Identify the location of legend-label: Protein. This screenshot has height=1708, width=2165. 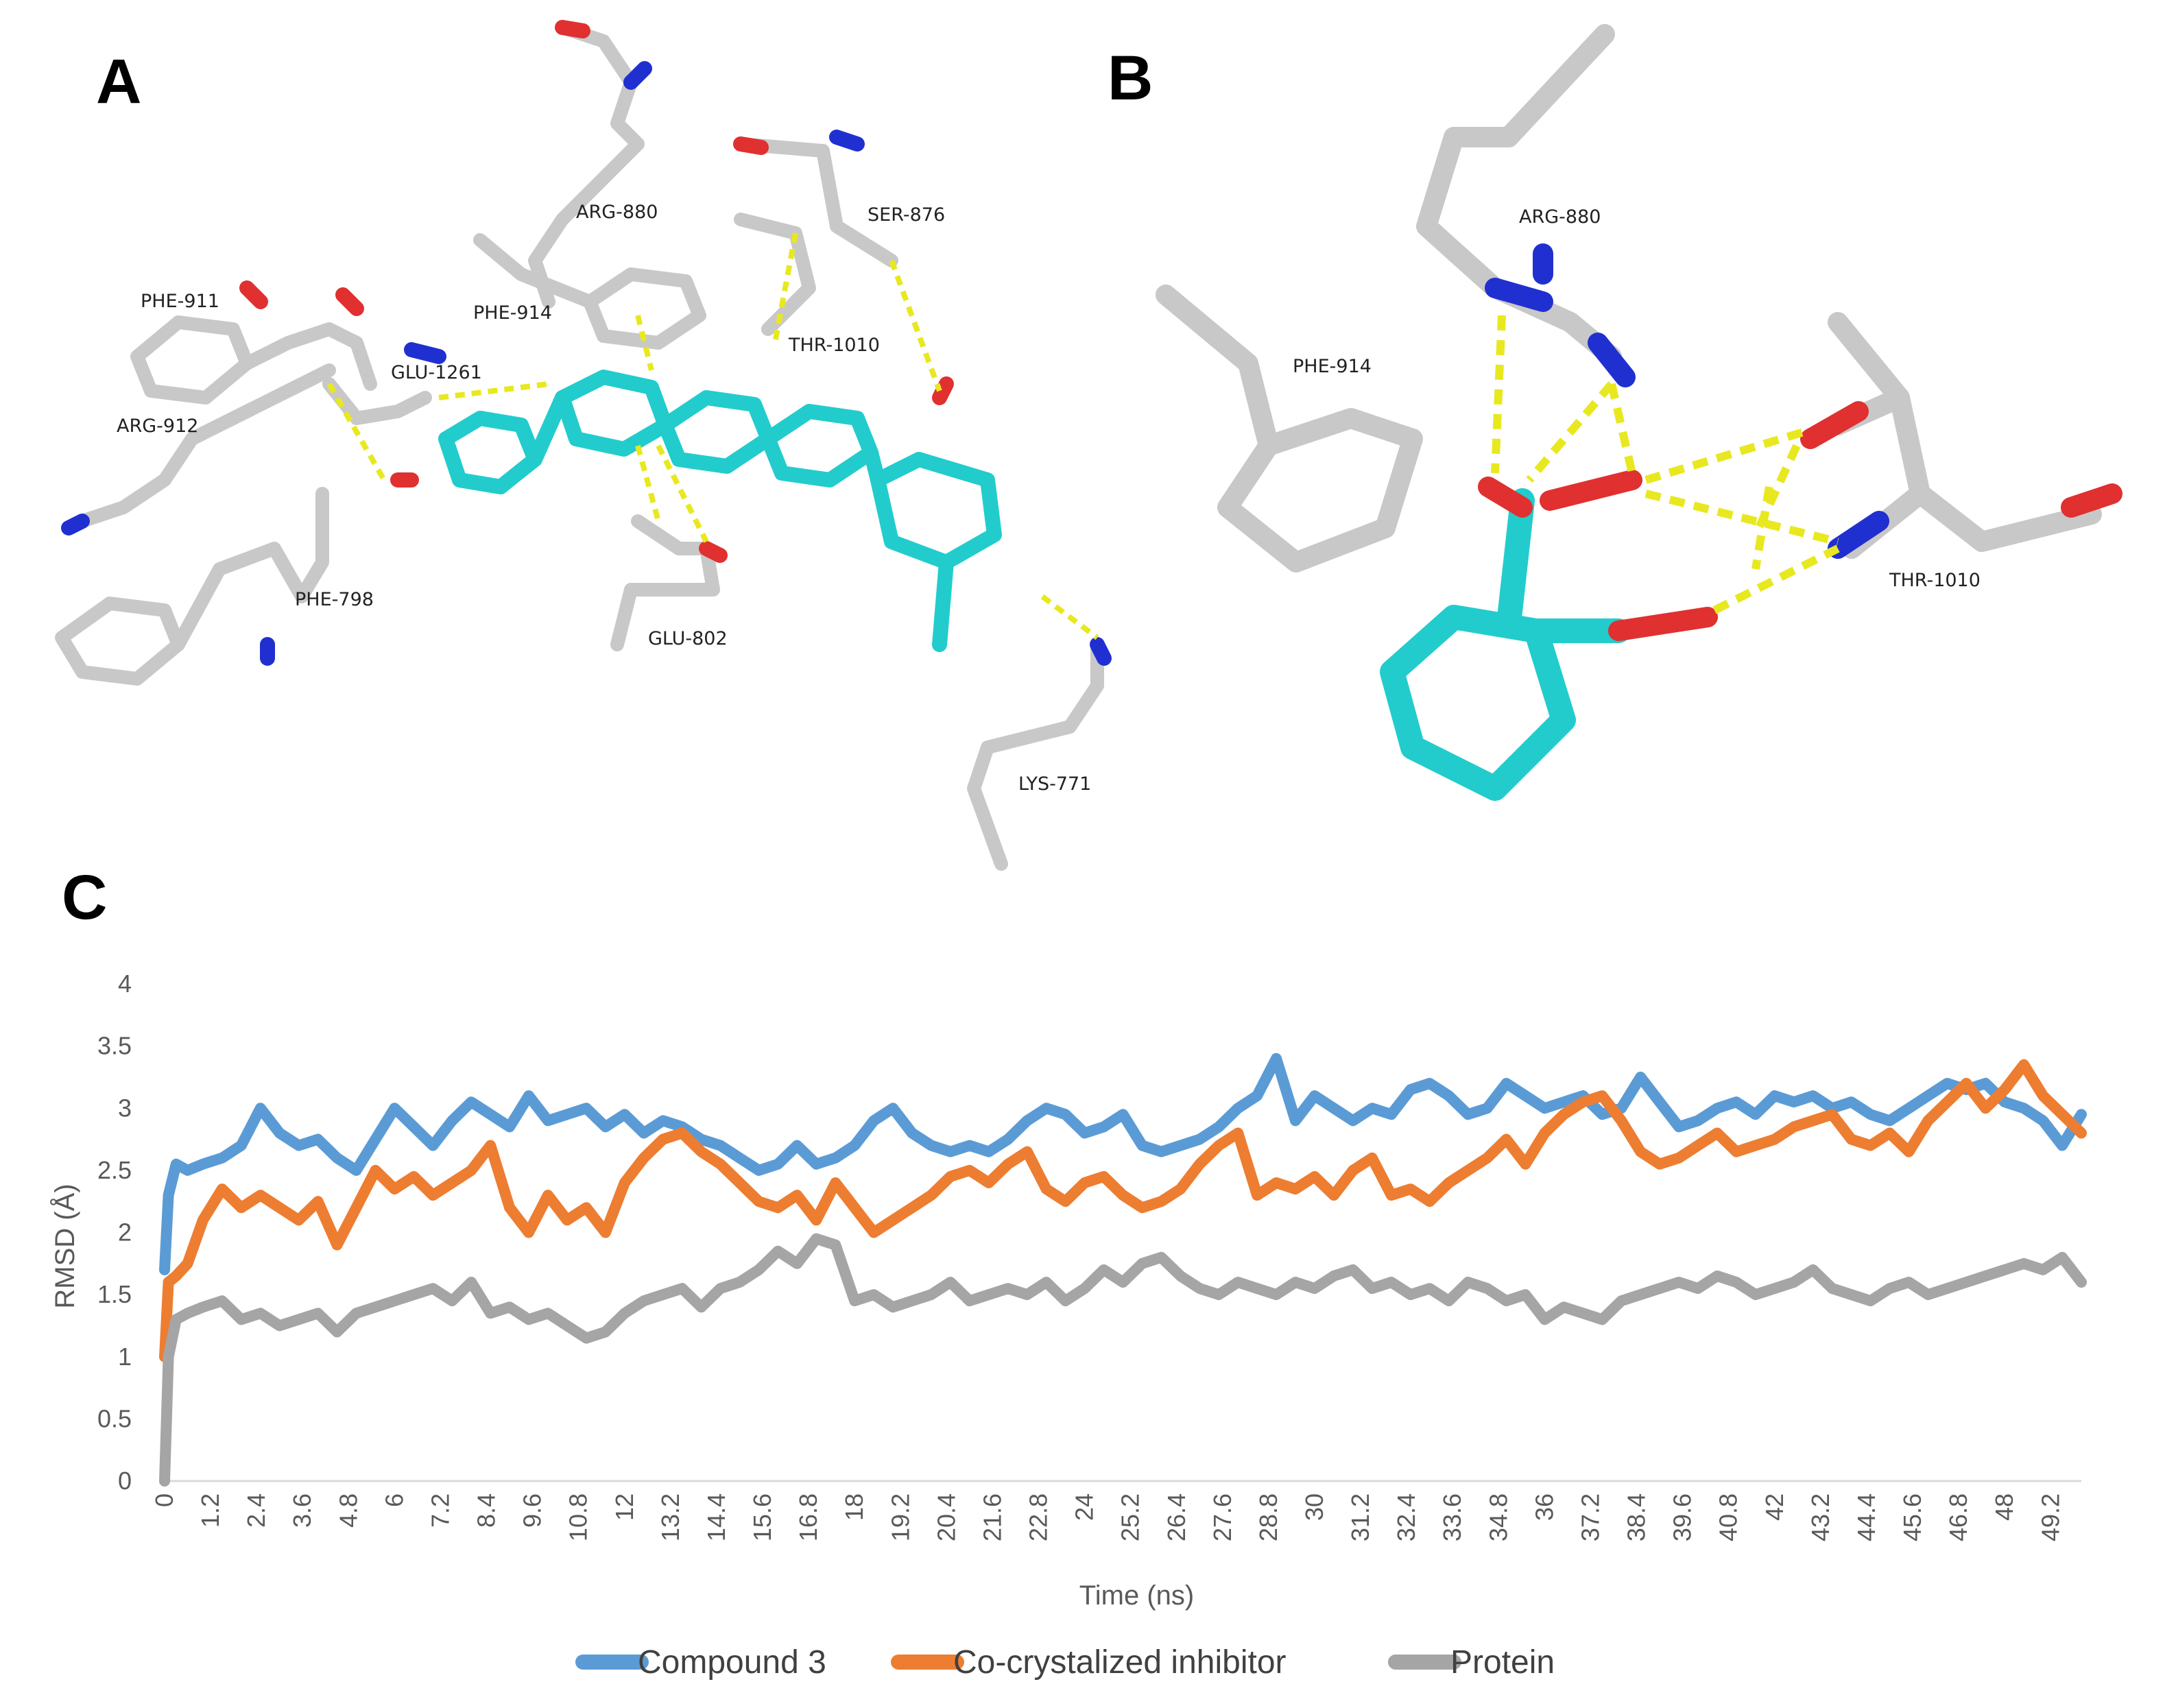
(1503, 1662).